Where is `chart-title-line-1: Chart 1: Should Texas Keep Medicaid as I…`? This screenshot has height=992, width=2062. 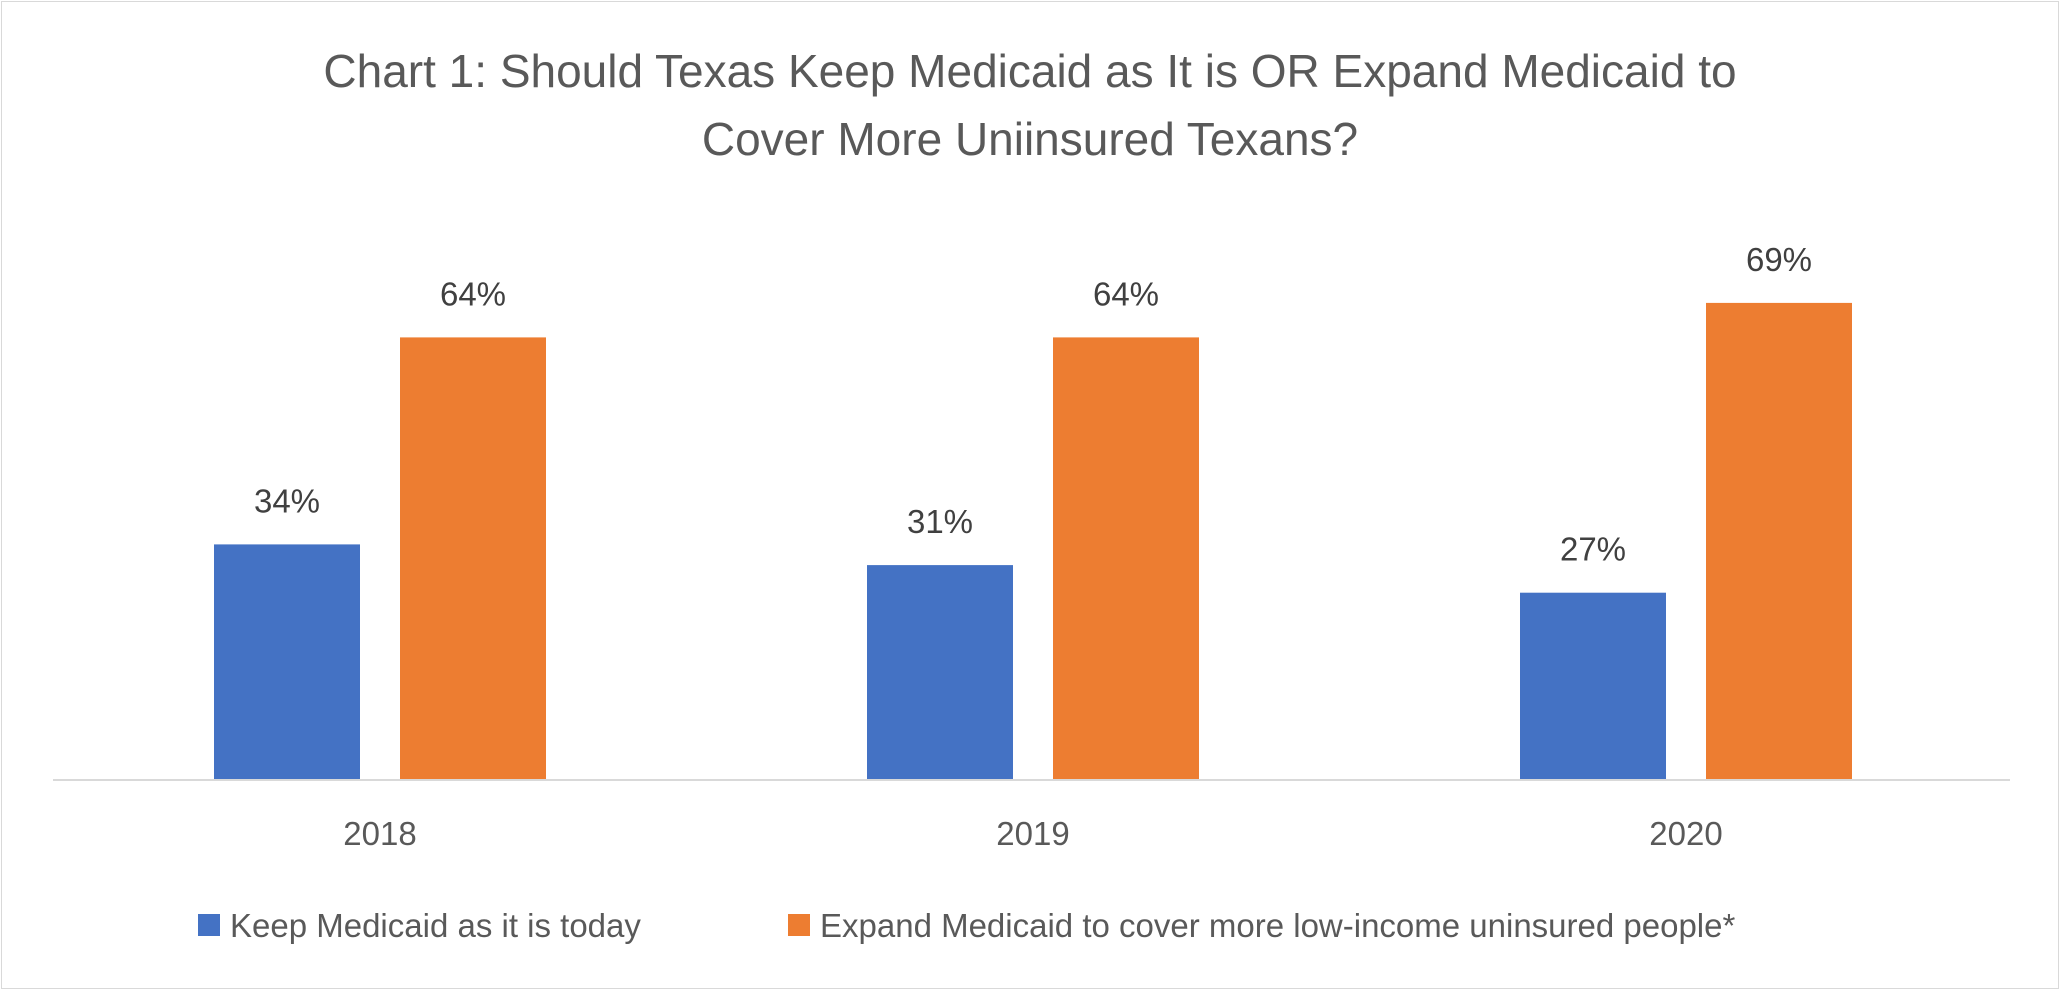 chart-title-line-1: Chart 1: Should Texas Keep Medicaid as I… is located at coordinates (1029, 71).